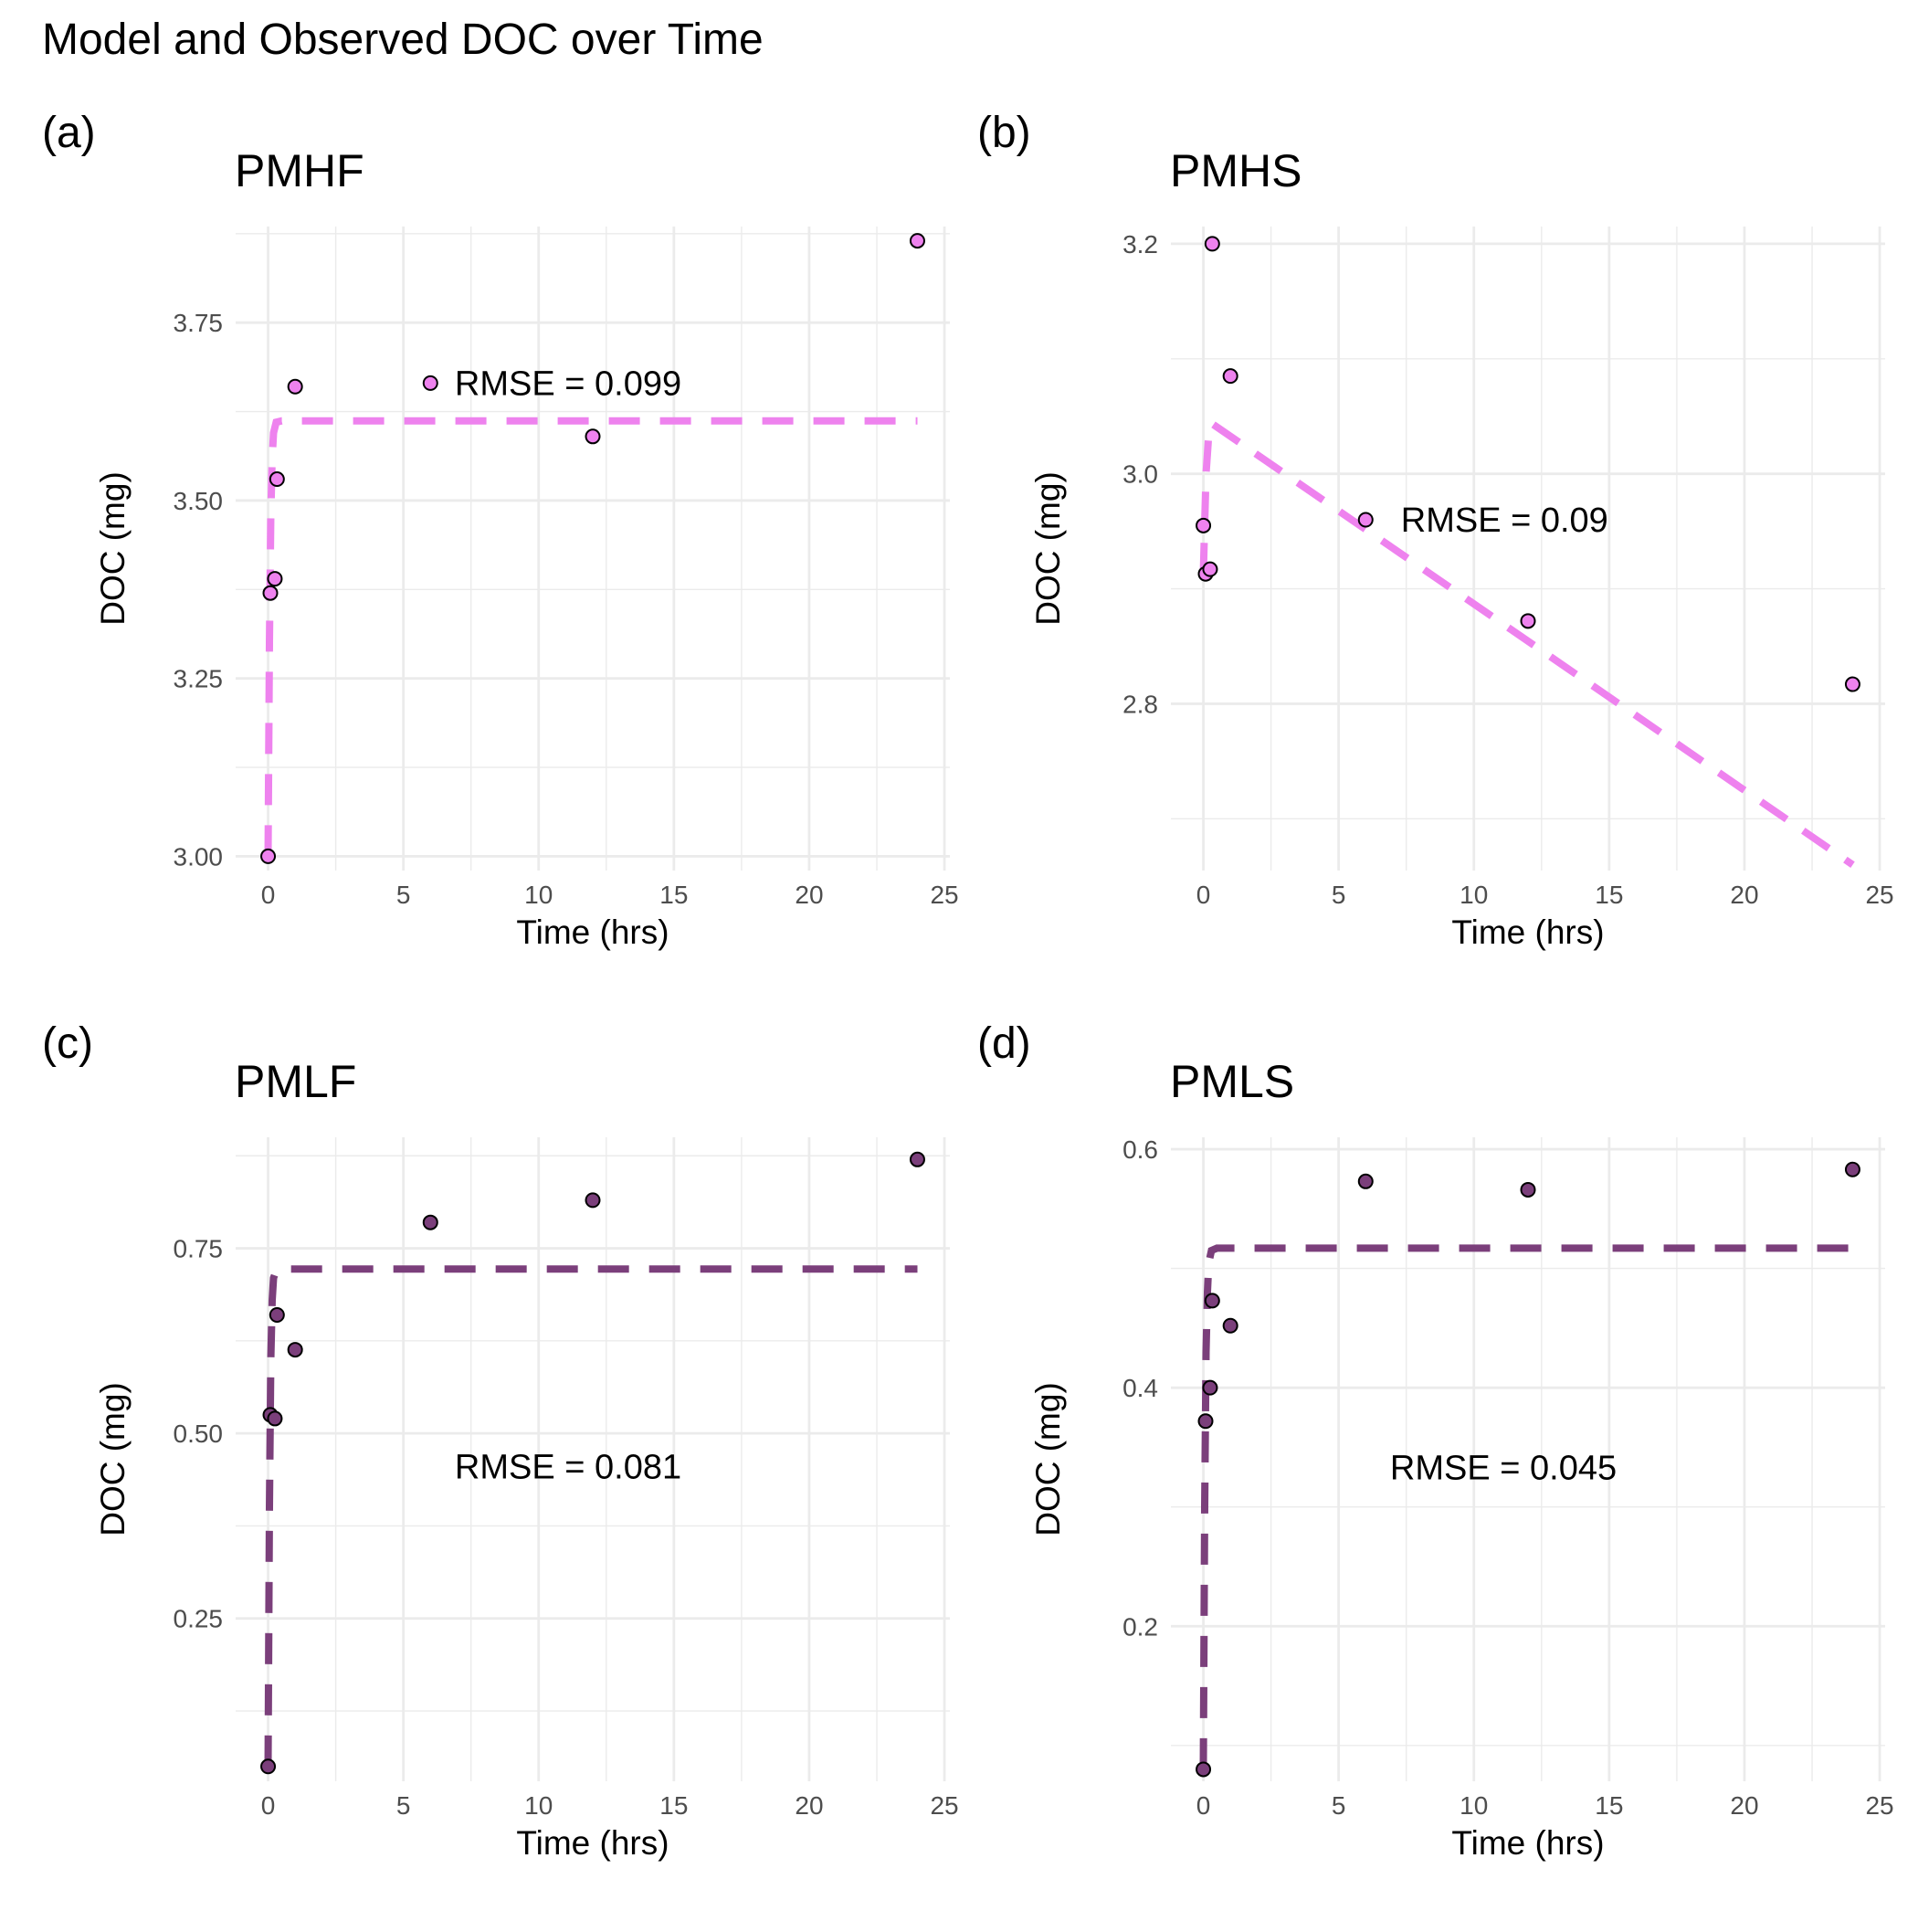 Image resolution: width=1918 pixels, height=1932 pixels. Describe the element at coordinates (1004, 133) in the screenshot. I see `panel-letter: (b)` at that location.